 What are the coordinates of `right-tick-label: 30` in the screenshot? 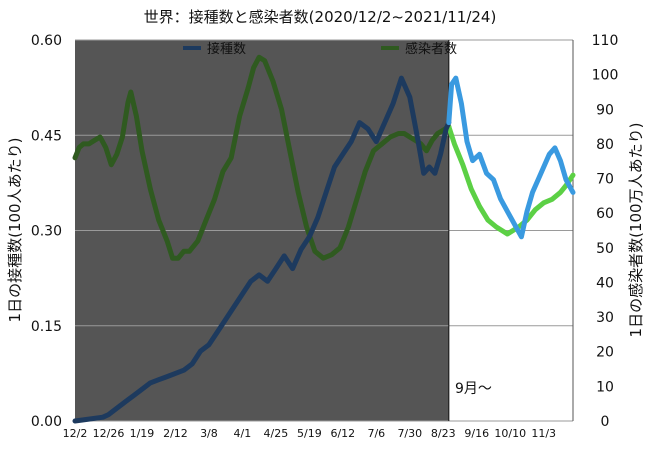 It's located at (605, 318).